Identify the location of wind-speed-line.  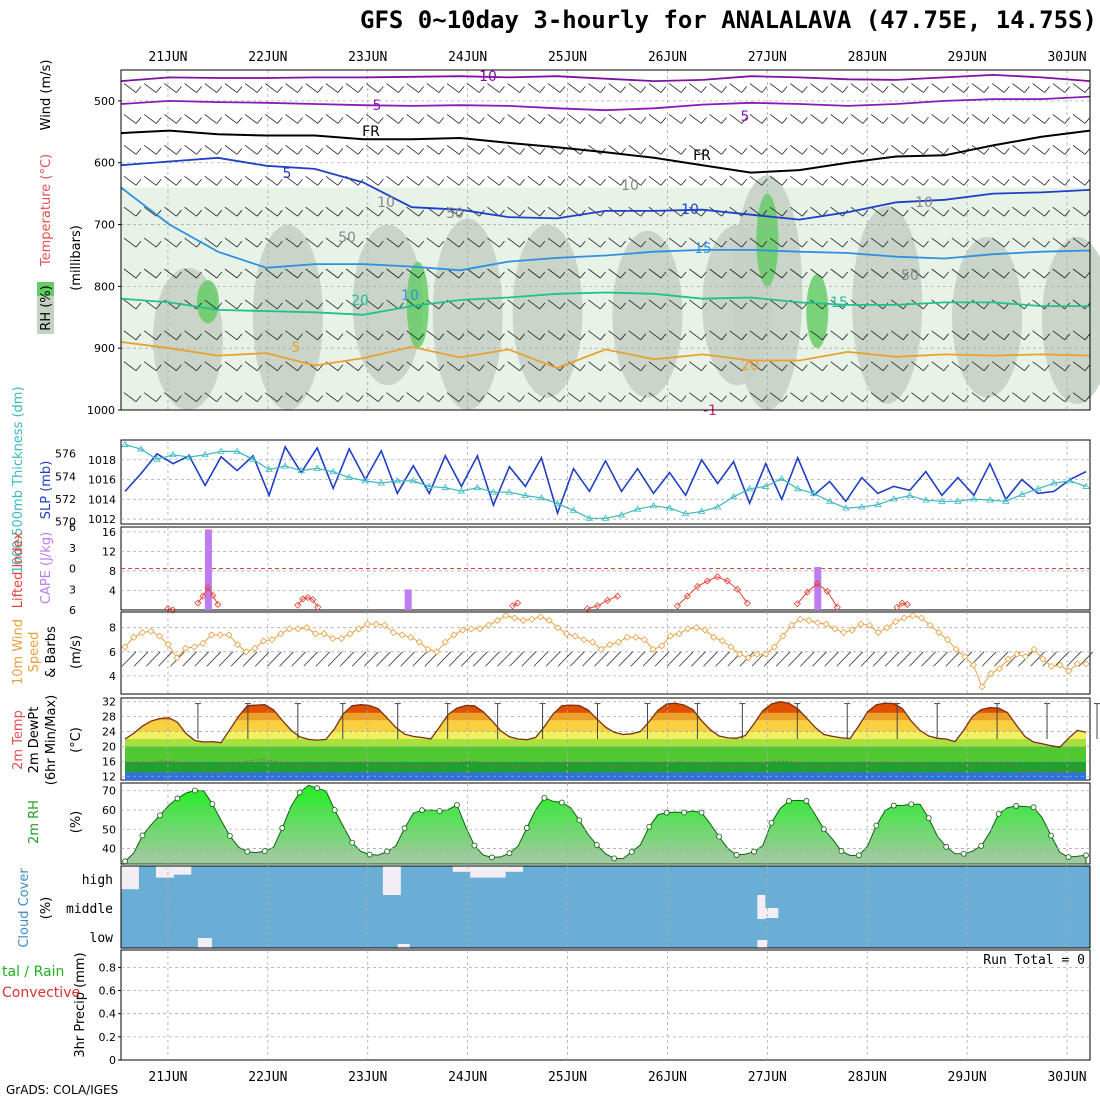
(605, 651).